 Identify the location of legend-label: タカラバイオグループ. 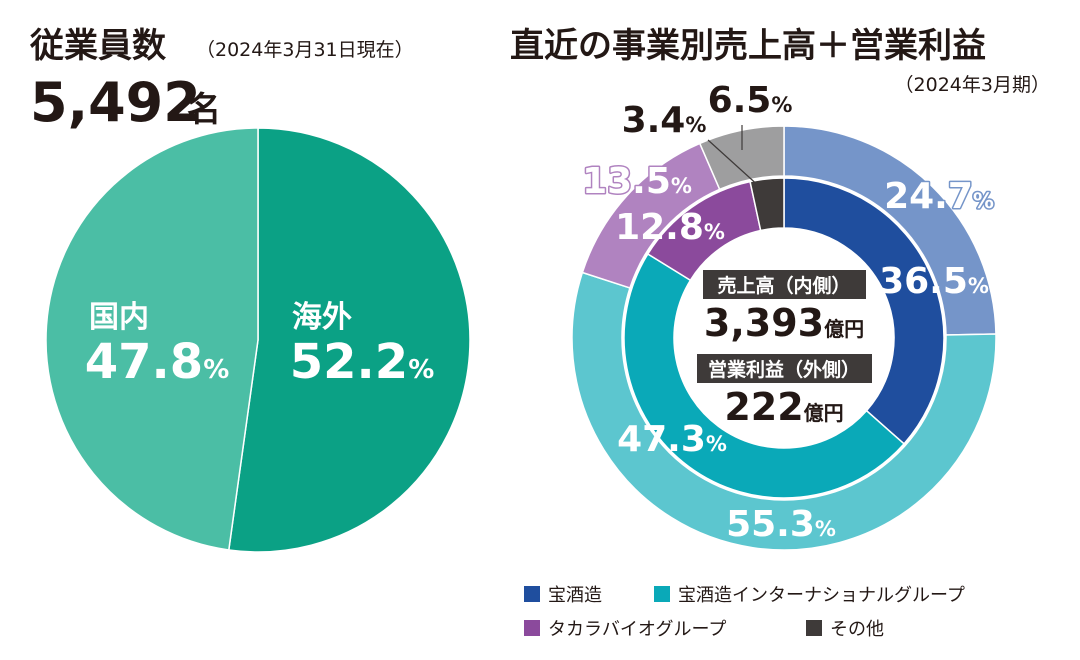
(637, 629).